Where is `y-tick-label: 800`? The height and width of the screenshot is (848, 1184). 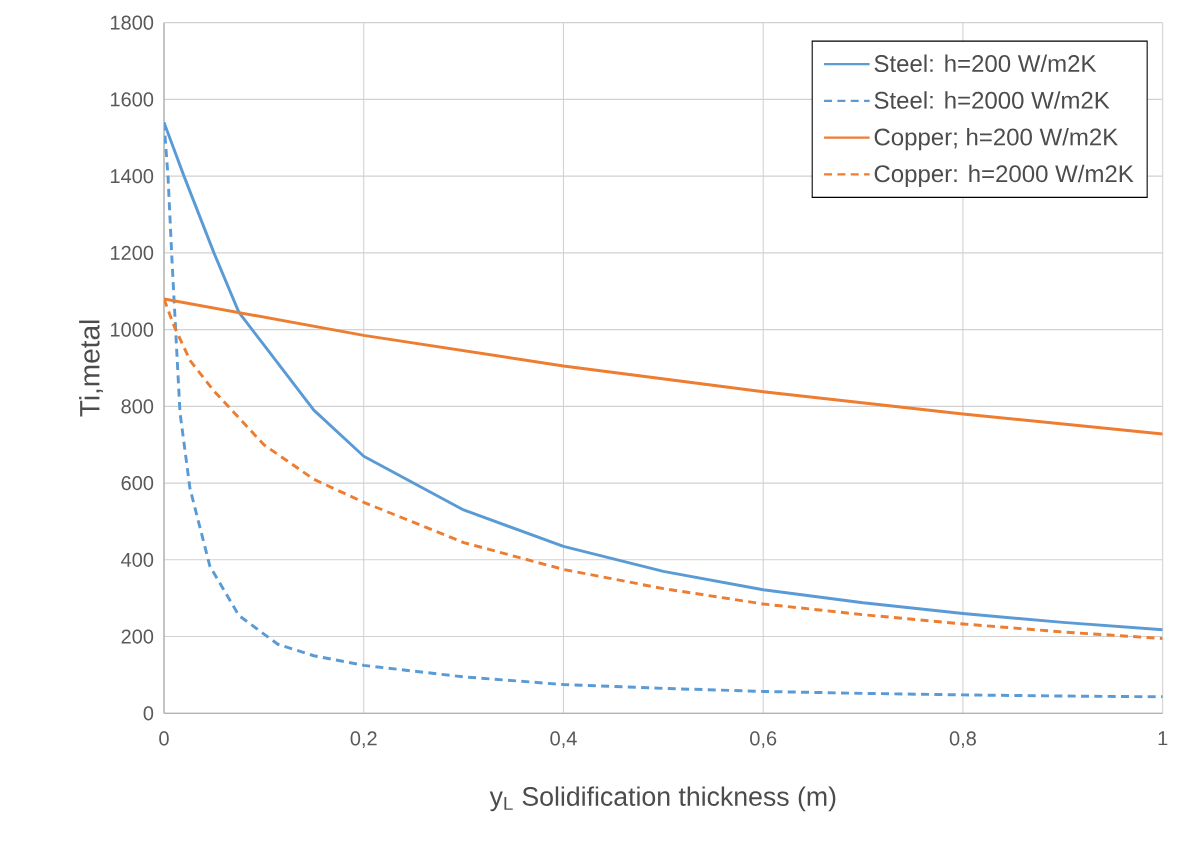 y-tick-label: 800 is located at coordinates (137, 406).